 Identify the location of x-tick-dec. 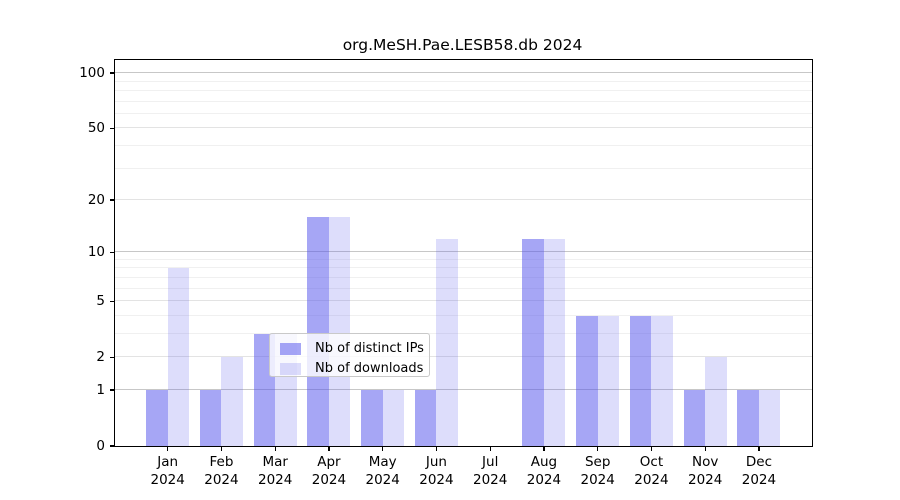
(759, 448).